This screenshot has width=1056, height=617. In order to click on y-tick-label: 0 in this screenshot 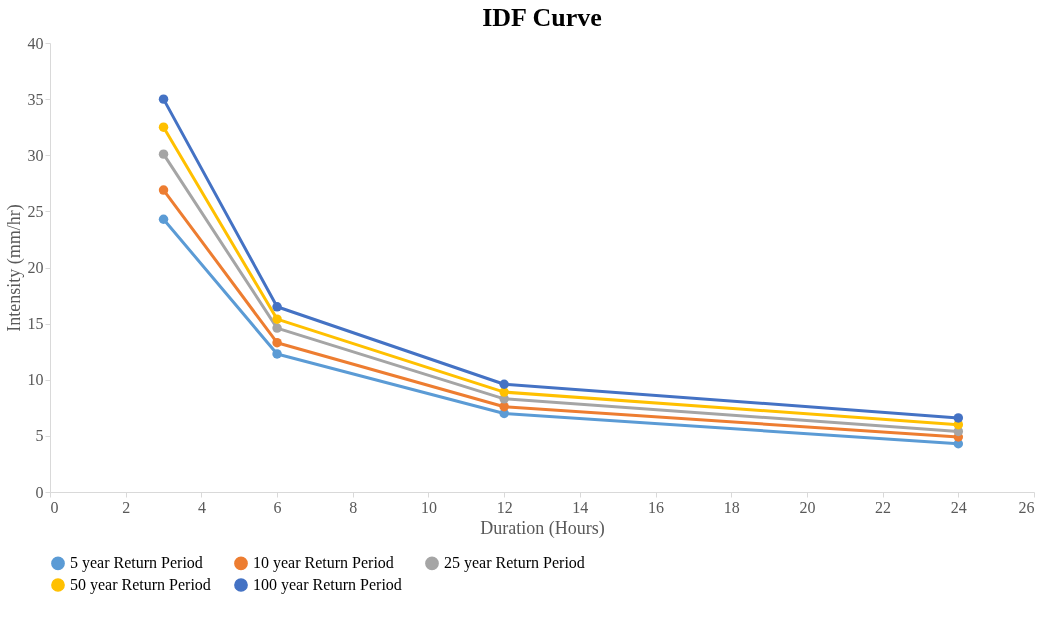, I will do `click(39, 492)`.